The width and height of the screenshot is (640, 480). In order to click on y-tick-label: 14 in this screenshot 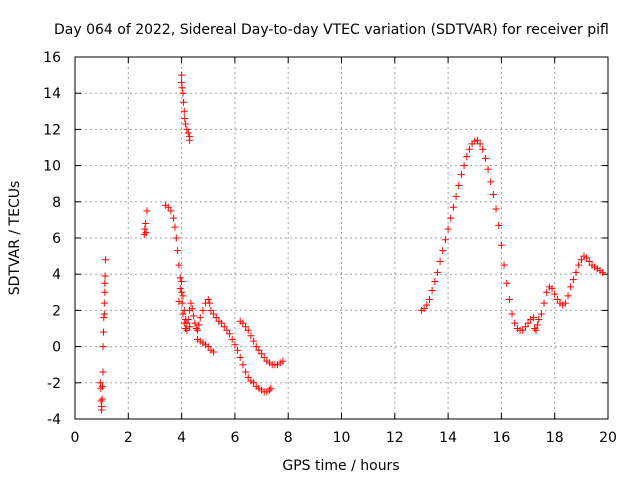, I will do `click(52, 94)`.